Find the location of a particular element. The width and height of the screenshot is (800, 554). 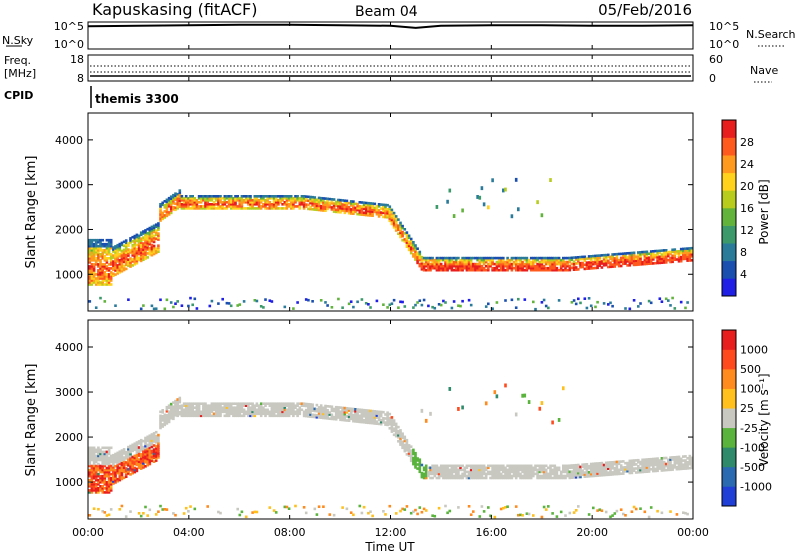

colorbar-tick-label: -100 is located at coordinates (752, 447).